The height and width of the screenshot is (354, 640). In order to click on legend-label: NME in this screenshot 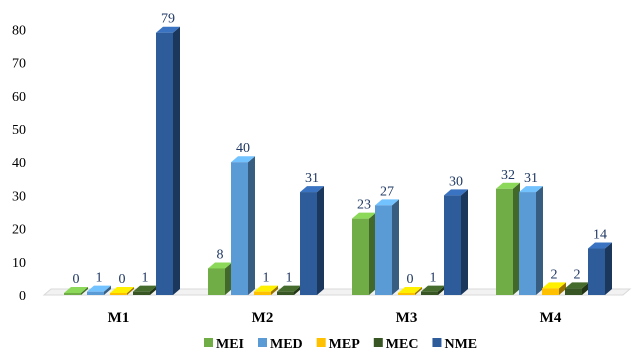, I will do `click(460, 344)`.